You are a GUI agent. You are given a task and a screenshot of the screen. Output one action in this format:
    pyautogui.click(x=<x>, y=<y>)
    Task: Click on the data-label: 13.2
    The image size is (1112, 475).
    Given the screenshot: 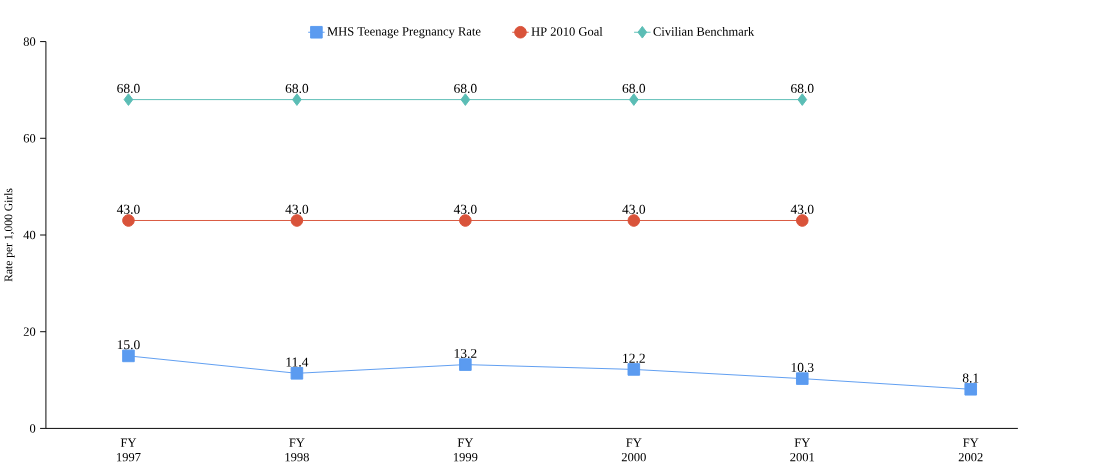 What is the action you would take?
    pyautogui.click(x=465, y=353)
    